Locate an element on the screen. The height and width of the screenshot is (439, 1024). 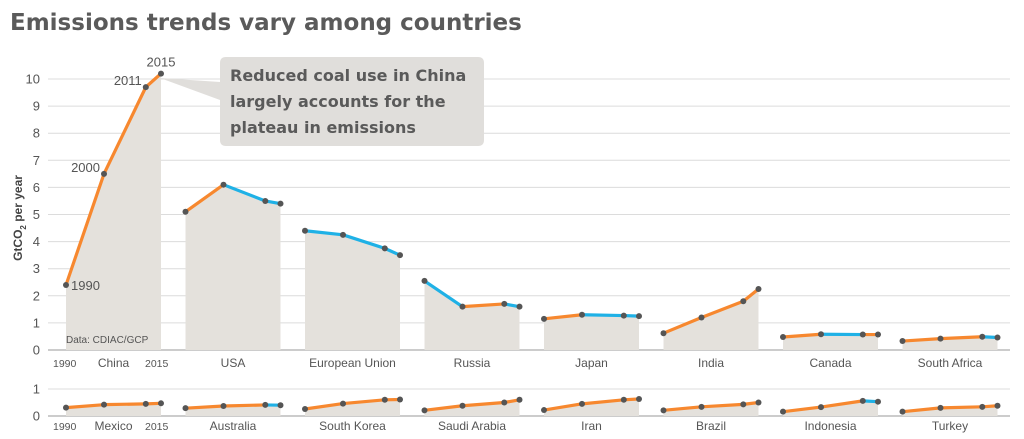
saudi-arabia-segment is located at coordinates (443, 408).